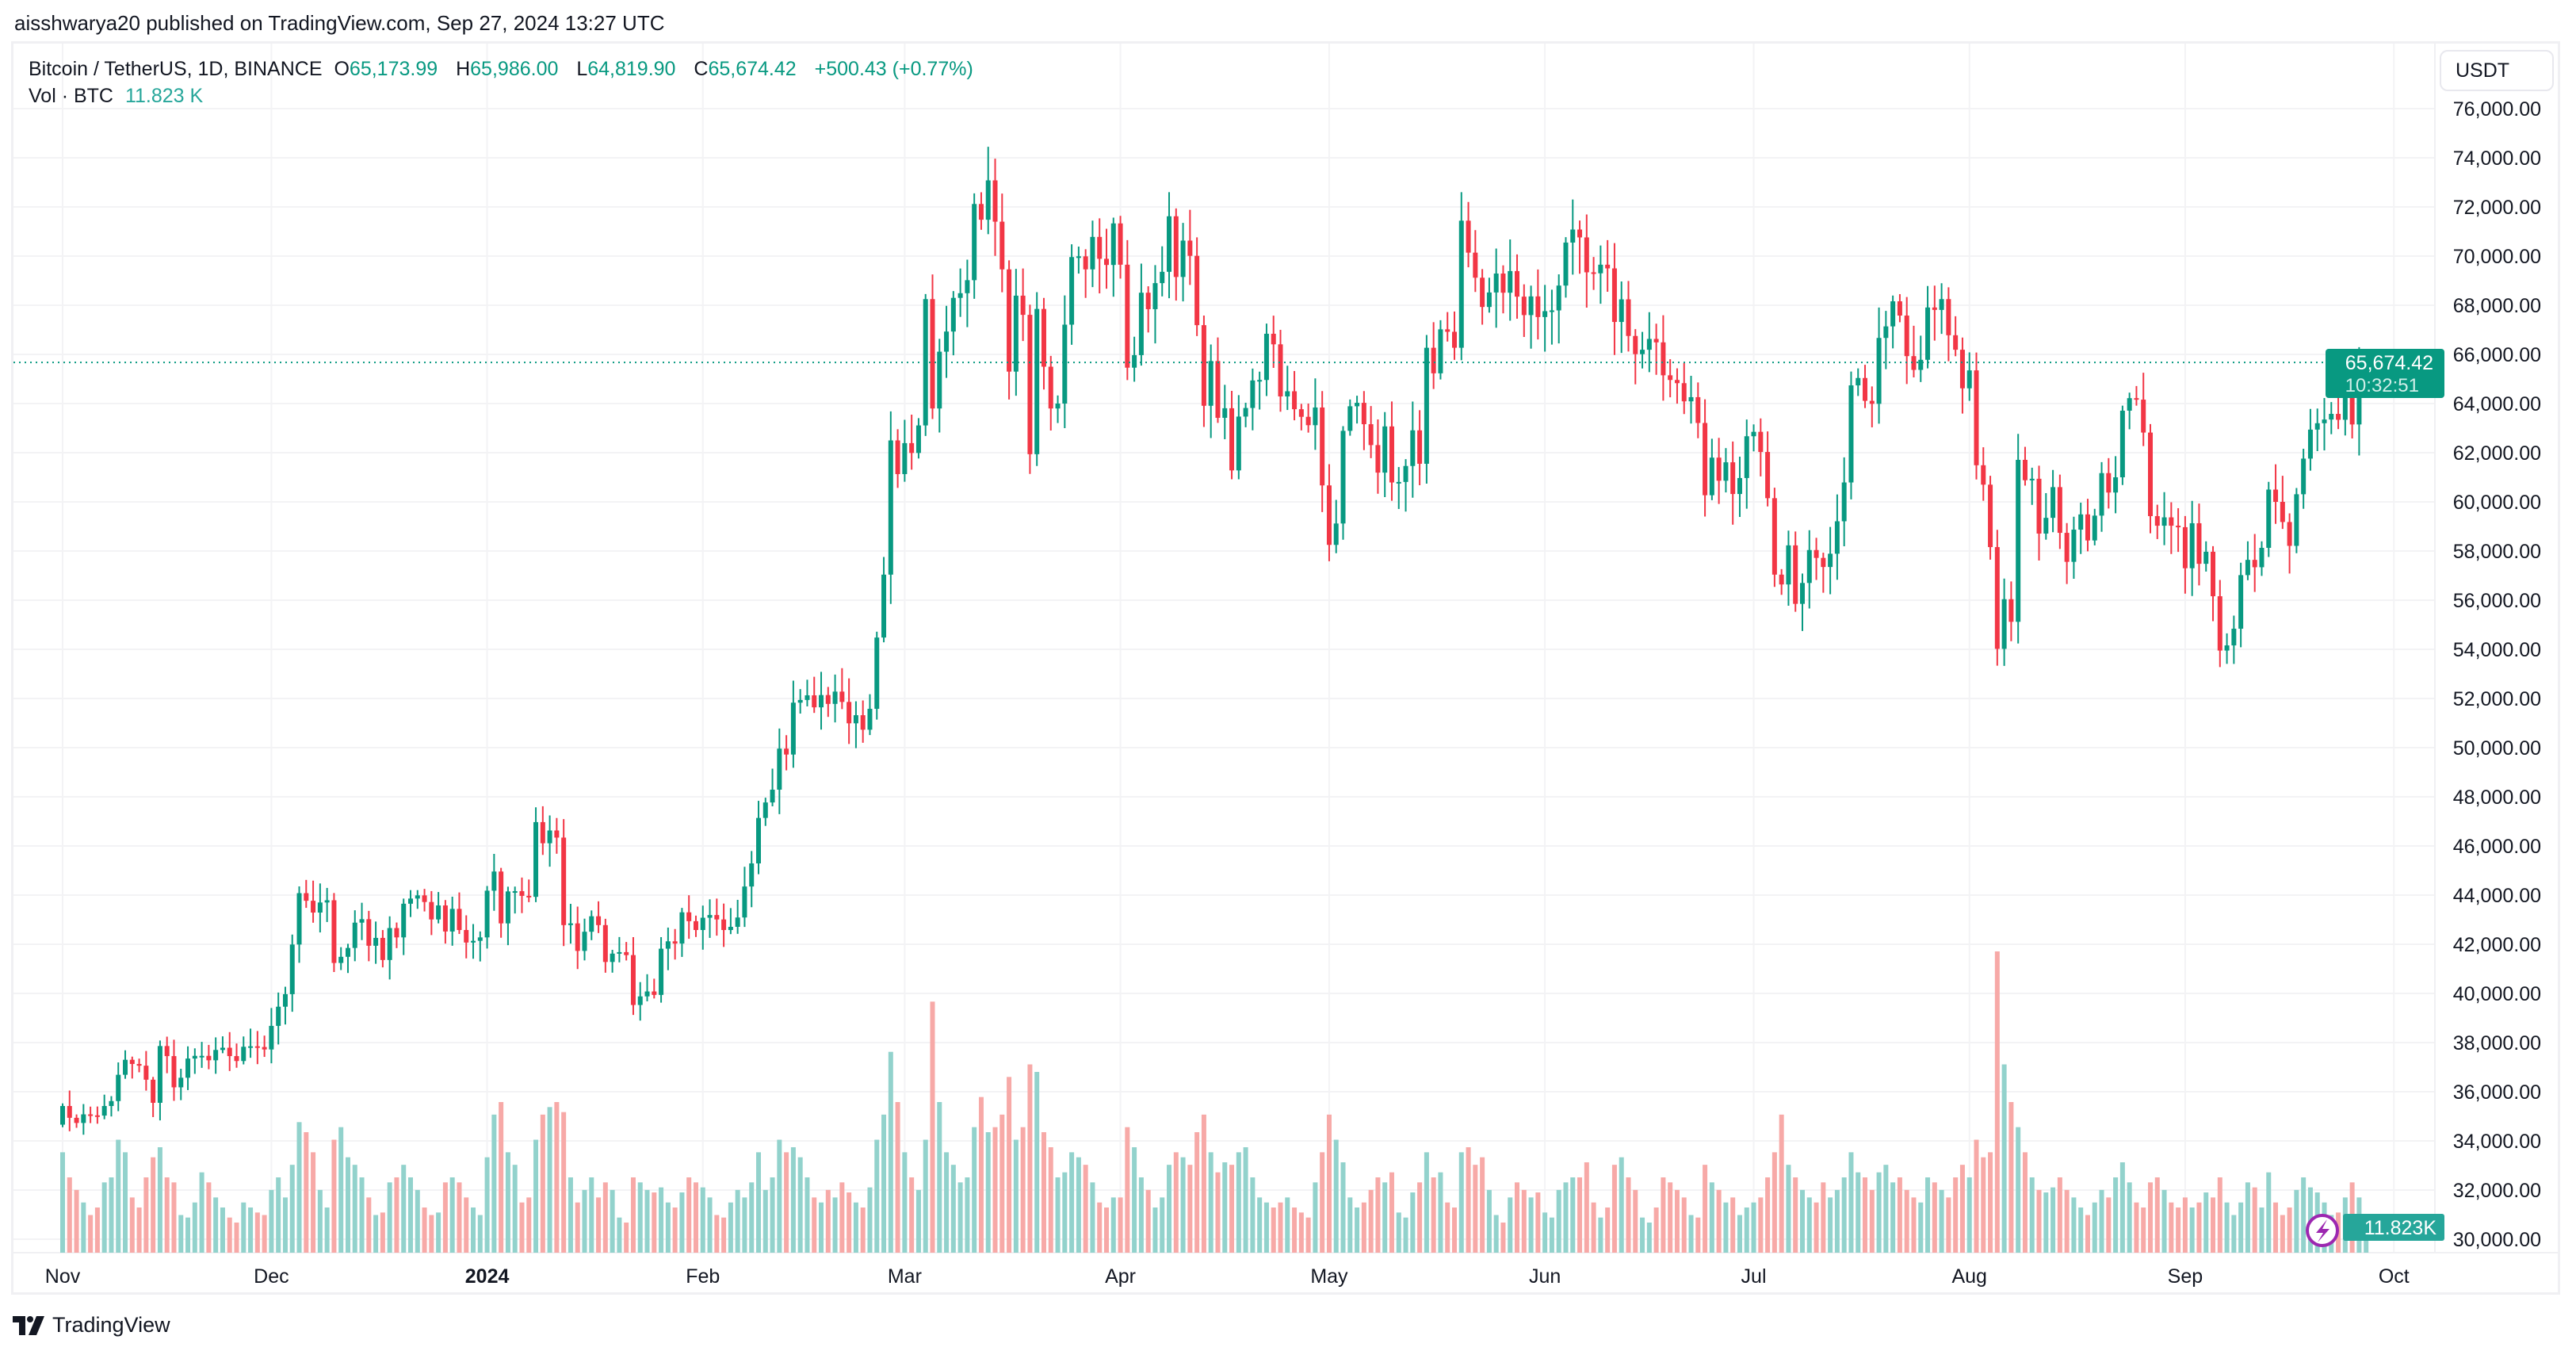 This screenshot has width=2576, height=1351. What do you see at coordinates (2497, 70) in the screenshot?
I see `currency-button: USDT` at bounding box center [2497, 70].